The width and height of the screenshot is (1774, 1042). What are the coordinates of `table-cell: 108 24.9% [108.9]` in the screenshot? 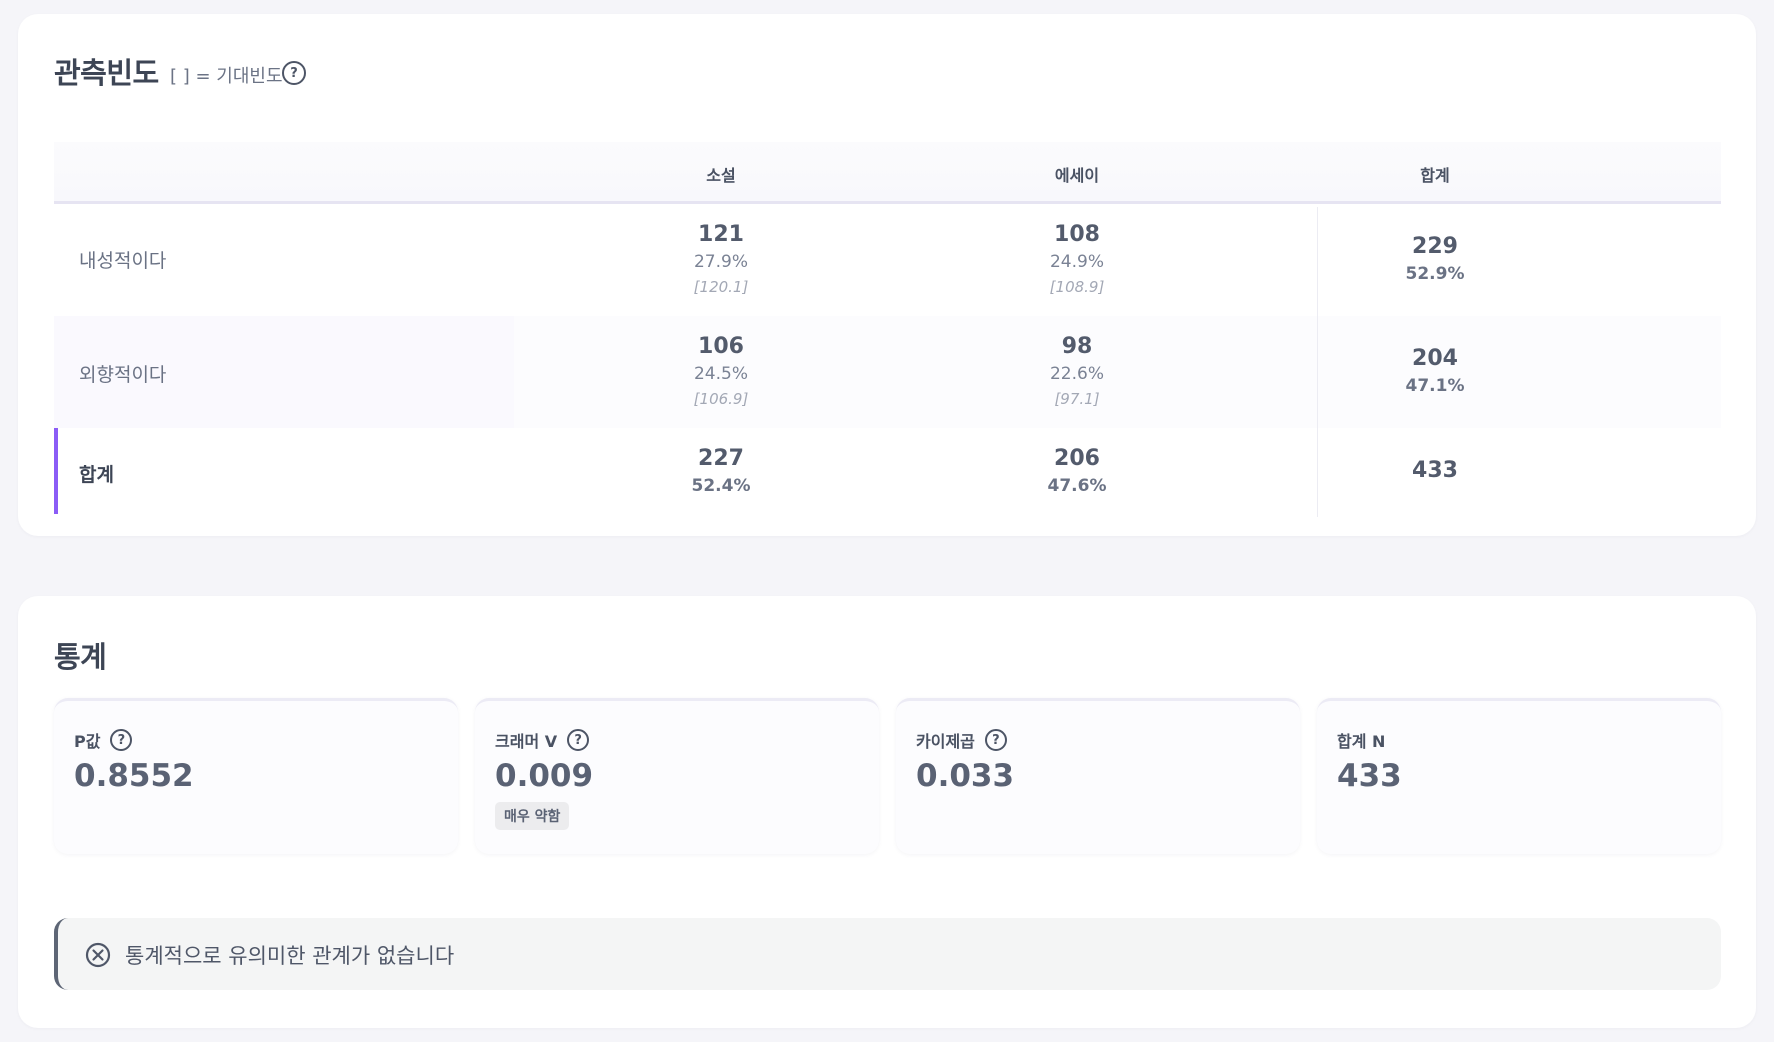 It's located at (1077, 260).